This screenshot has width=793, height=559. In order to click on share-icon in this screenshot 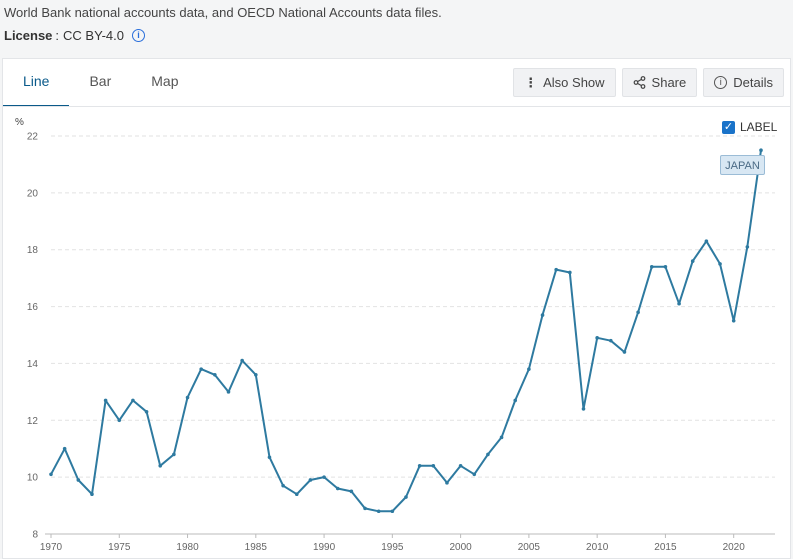, I will do `click(639, 82)`.